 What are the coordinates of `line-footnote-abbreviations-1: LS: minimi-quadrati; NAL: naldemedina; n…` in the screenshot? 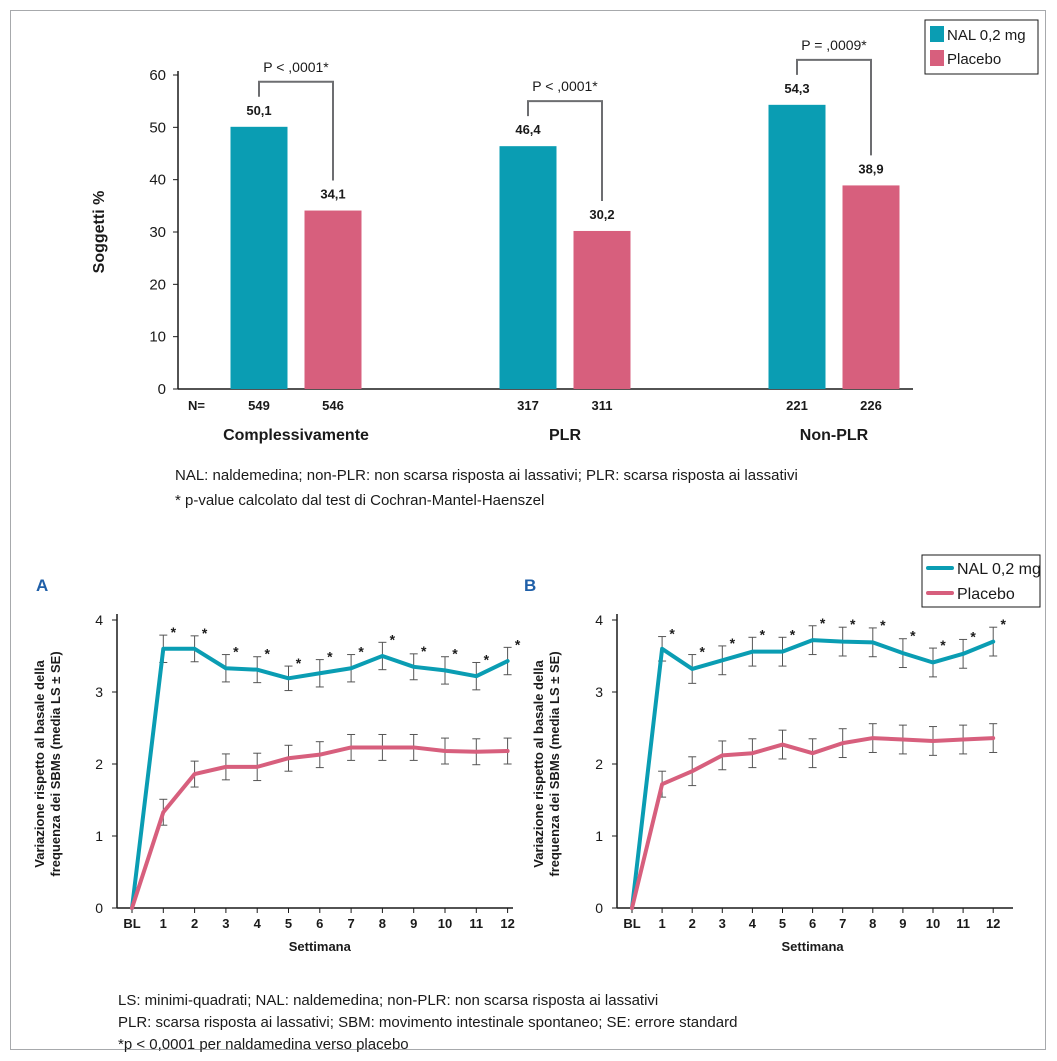 It's located at (388, 1000).